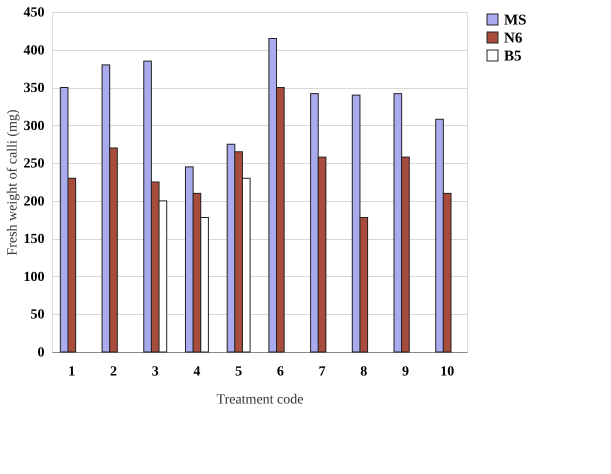  What do you see at coordinates (41, 353) in the screenshot?
I see `y-tick-label: 0` at bounding box center [41, 353].